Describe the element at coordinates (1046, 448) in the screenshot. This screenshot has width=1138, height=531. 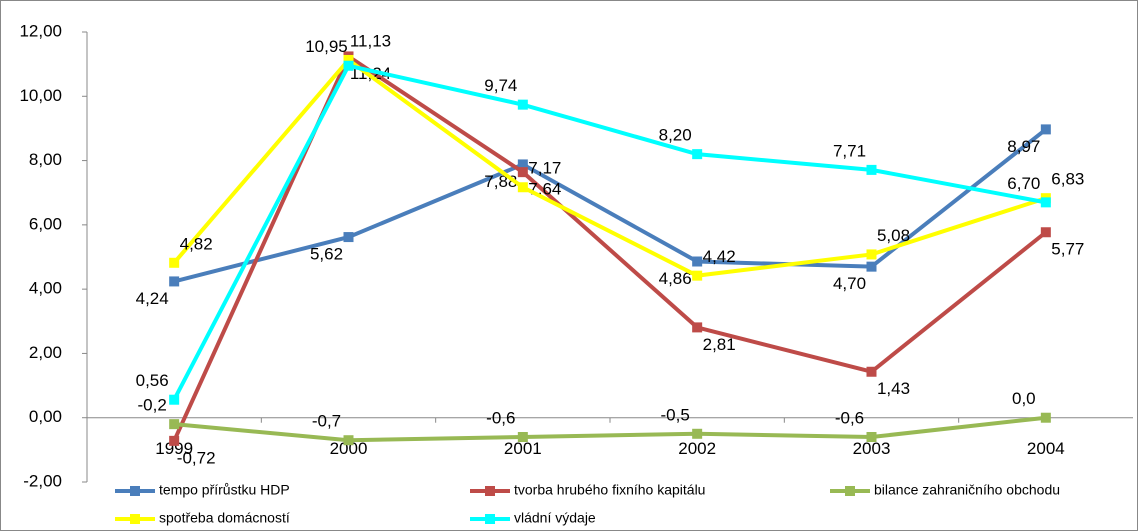
I see `x-tick-label: 2004` at that location.